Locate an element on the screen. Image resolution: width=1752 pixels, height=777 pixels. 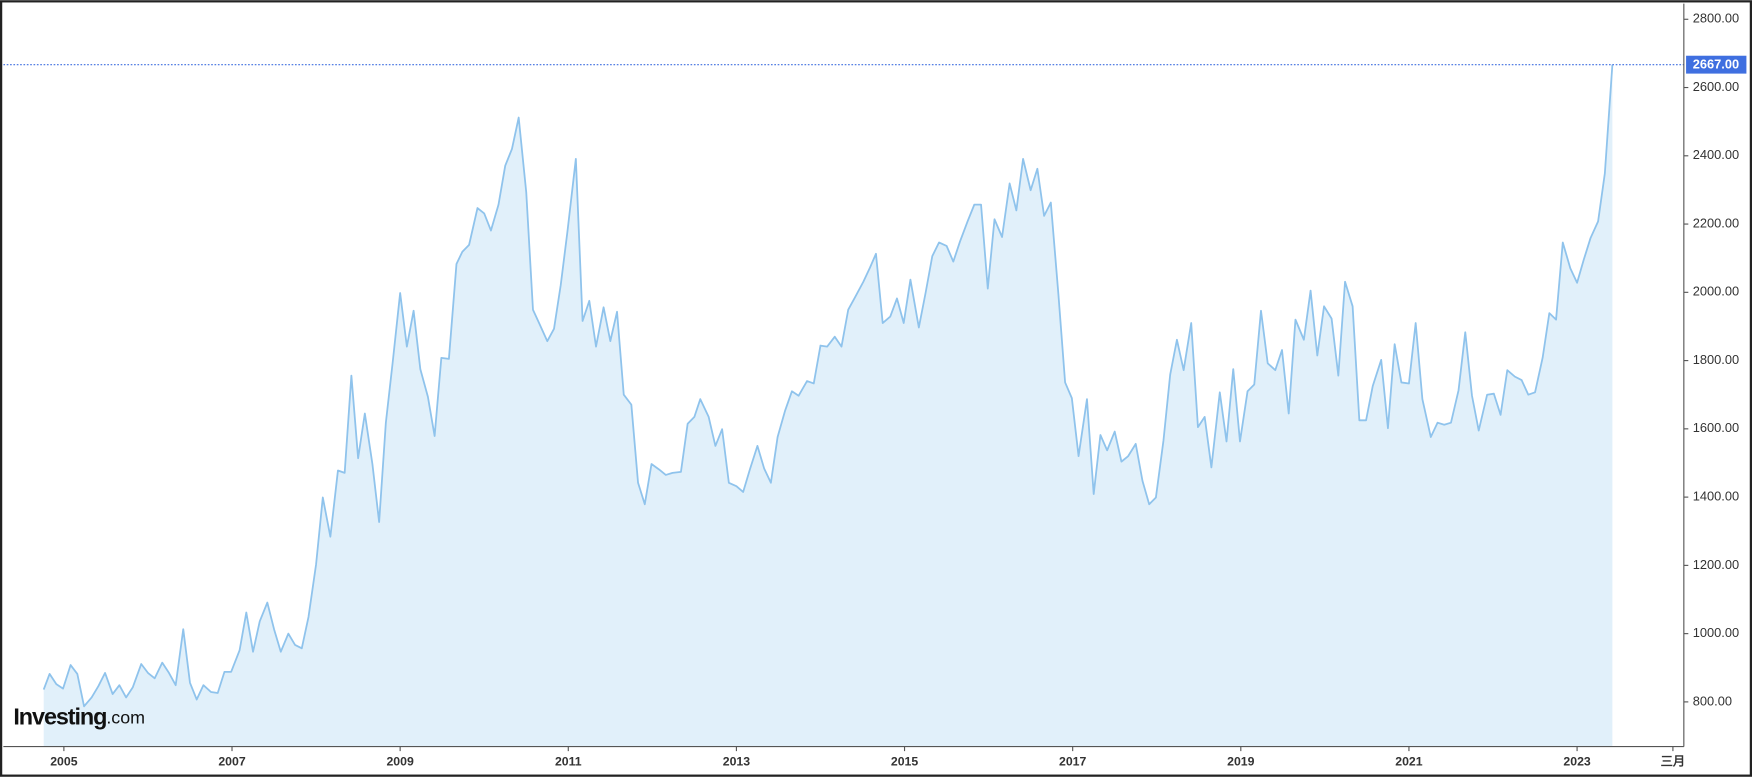
logo-suffix: .com is located at coordinates (125, 717).